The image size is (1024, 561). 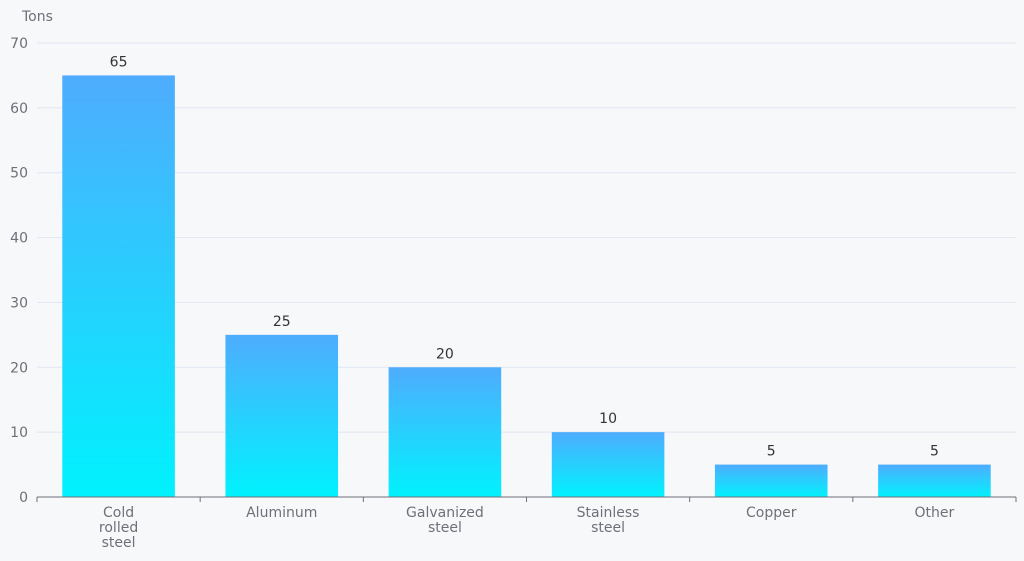 I want to click on y-tick-label: 30, so click(x=19, y=303).